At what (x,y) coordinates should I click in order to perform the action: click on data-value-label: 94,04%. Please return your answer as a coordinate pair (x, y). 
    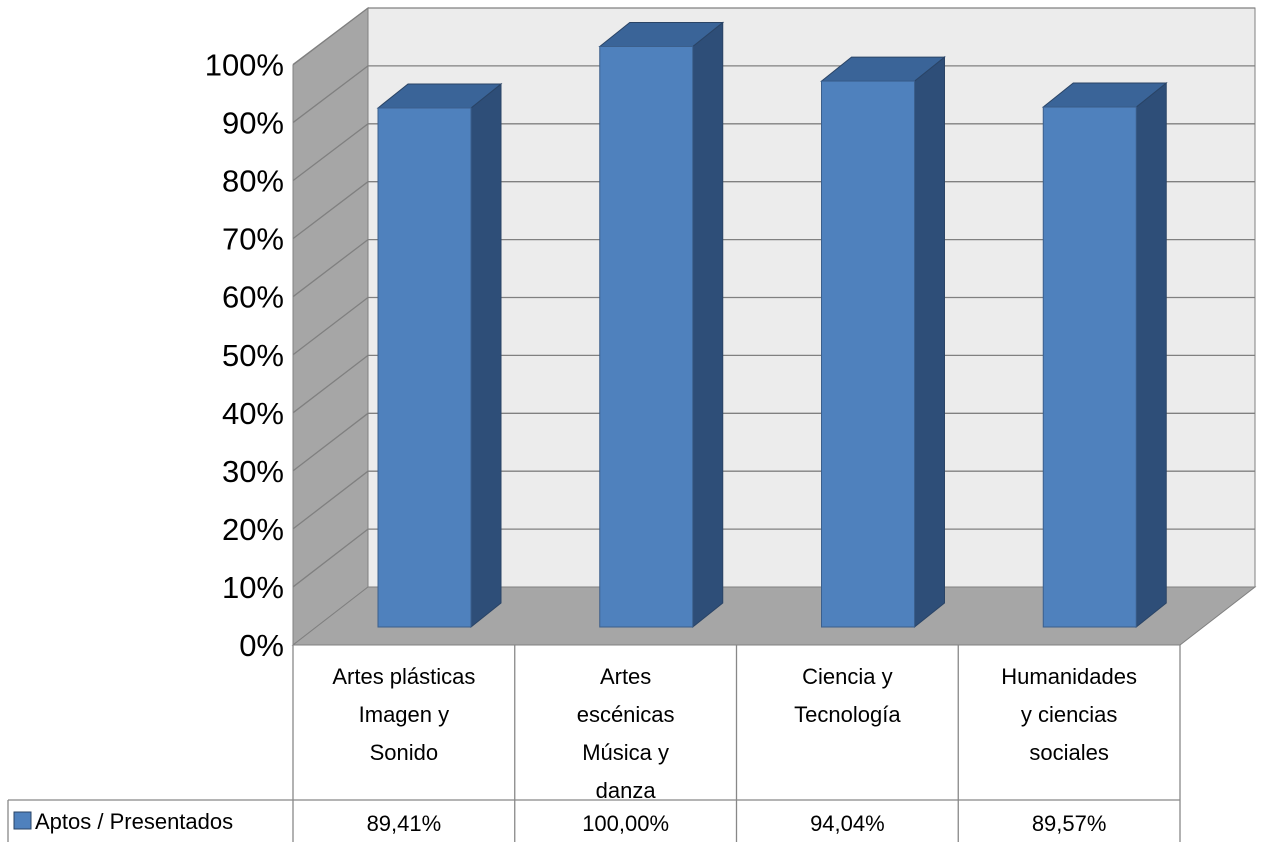
    Looking at the image, I should click on (847, 823).